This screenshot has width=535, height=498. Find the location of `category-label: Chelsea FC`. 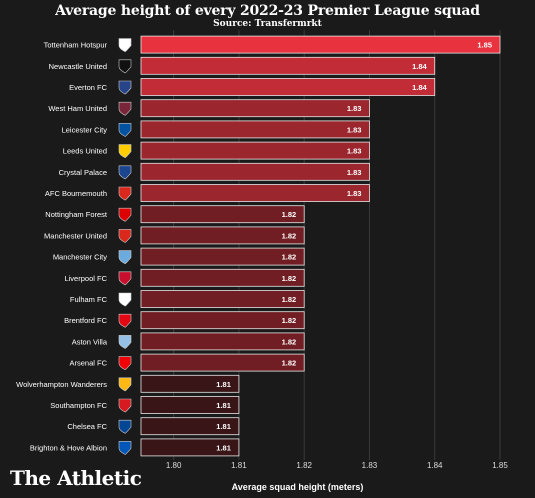

category-label: Chelsea FC is located at coordinates (87, 426).